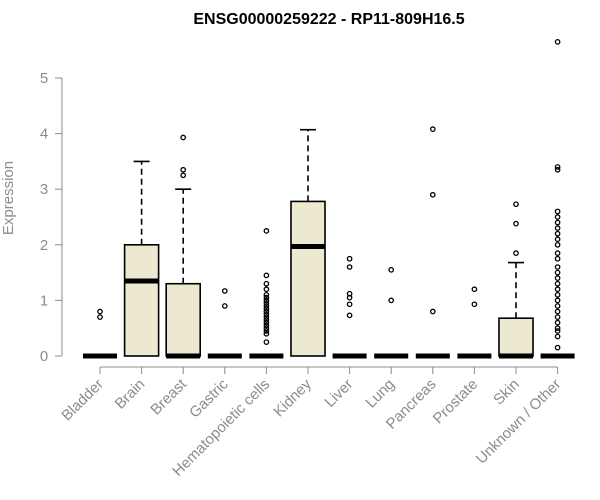  What do you see at coordinates (328, 19) in the screenshot?
I see `chart-title: ENSG00000259222 - RP11-809H16.5` at bounding box center [328, 19].